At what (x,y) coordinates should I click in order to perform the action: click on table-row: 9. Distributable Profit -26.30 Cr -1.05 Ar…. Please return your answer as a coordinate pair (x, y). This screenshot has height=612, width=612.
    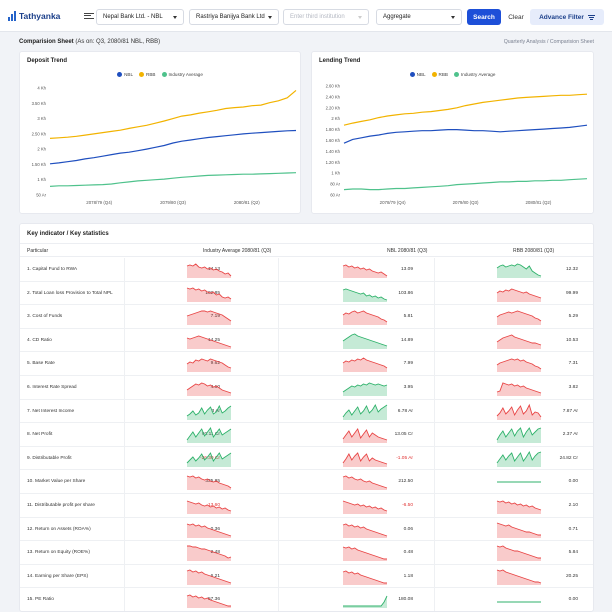
    Looking at the image, I should click on (306, 458).